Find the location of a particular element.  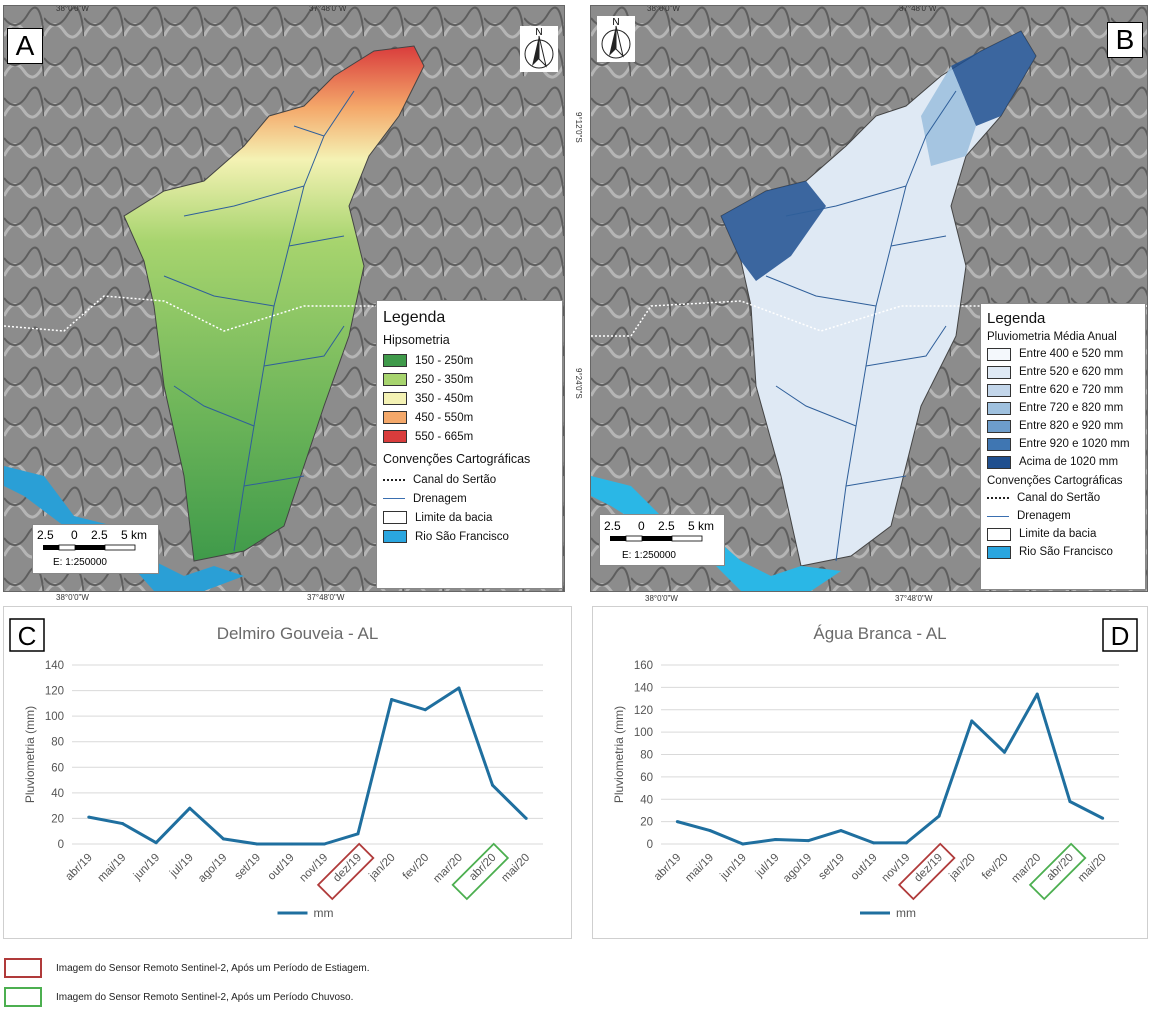

legend-class-label: Entre 400 e 520 mm is located at coordinates (1071, 354).